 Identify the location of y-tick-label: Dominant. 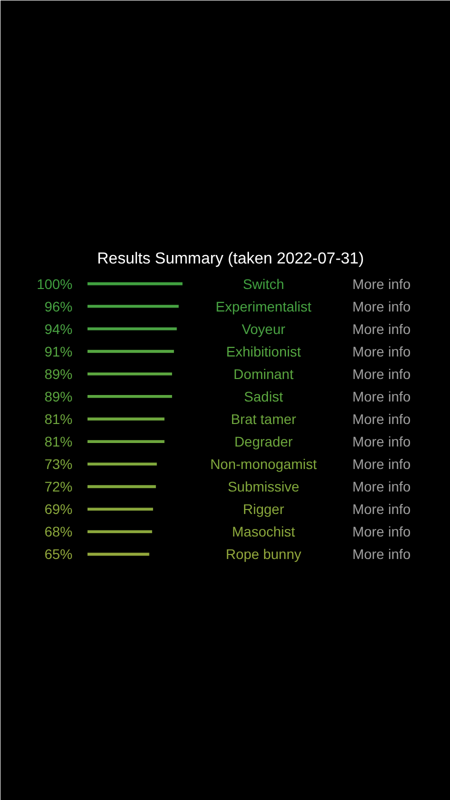
(264, 374).